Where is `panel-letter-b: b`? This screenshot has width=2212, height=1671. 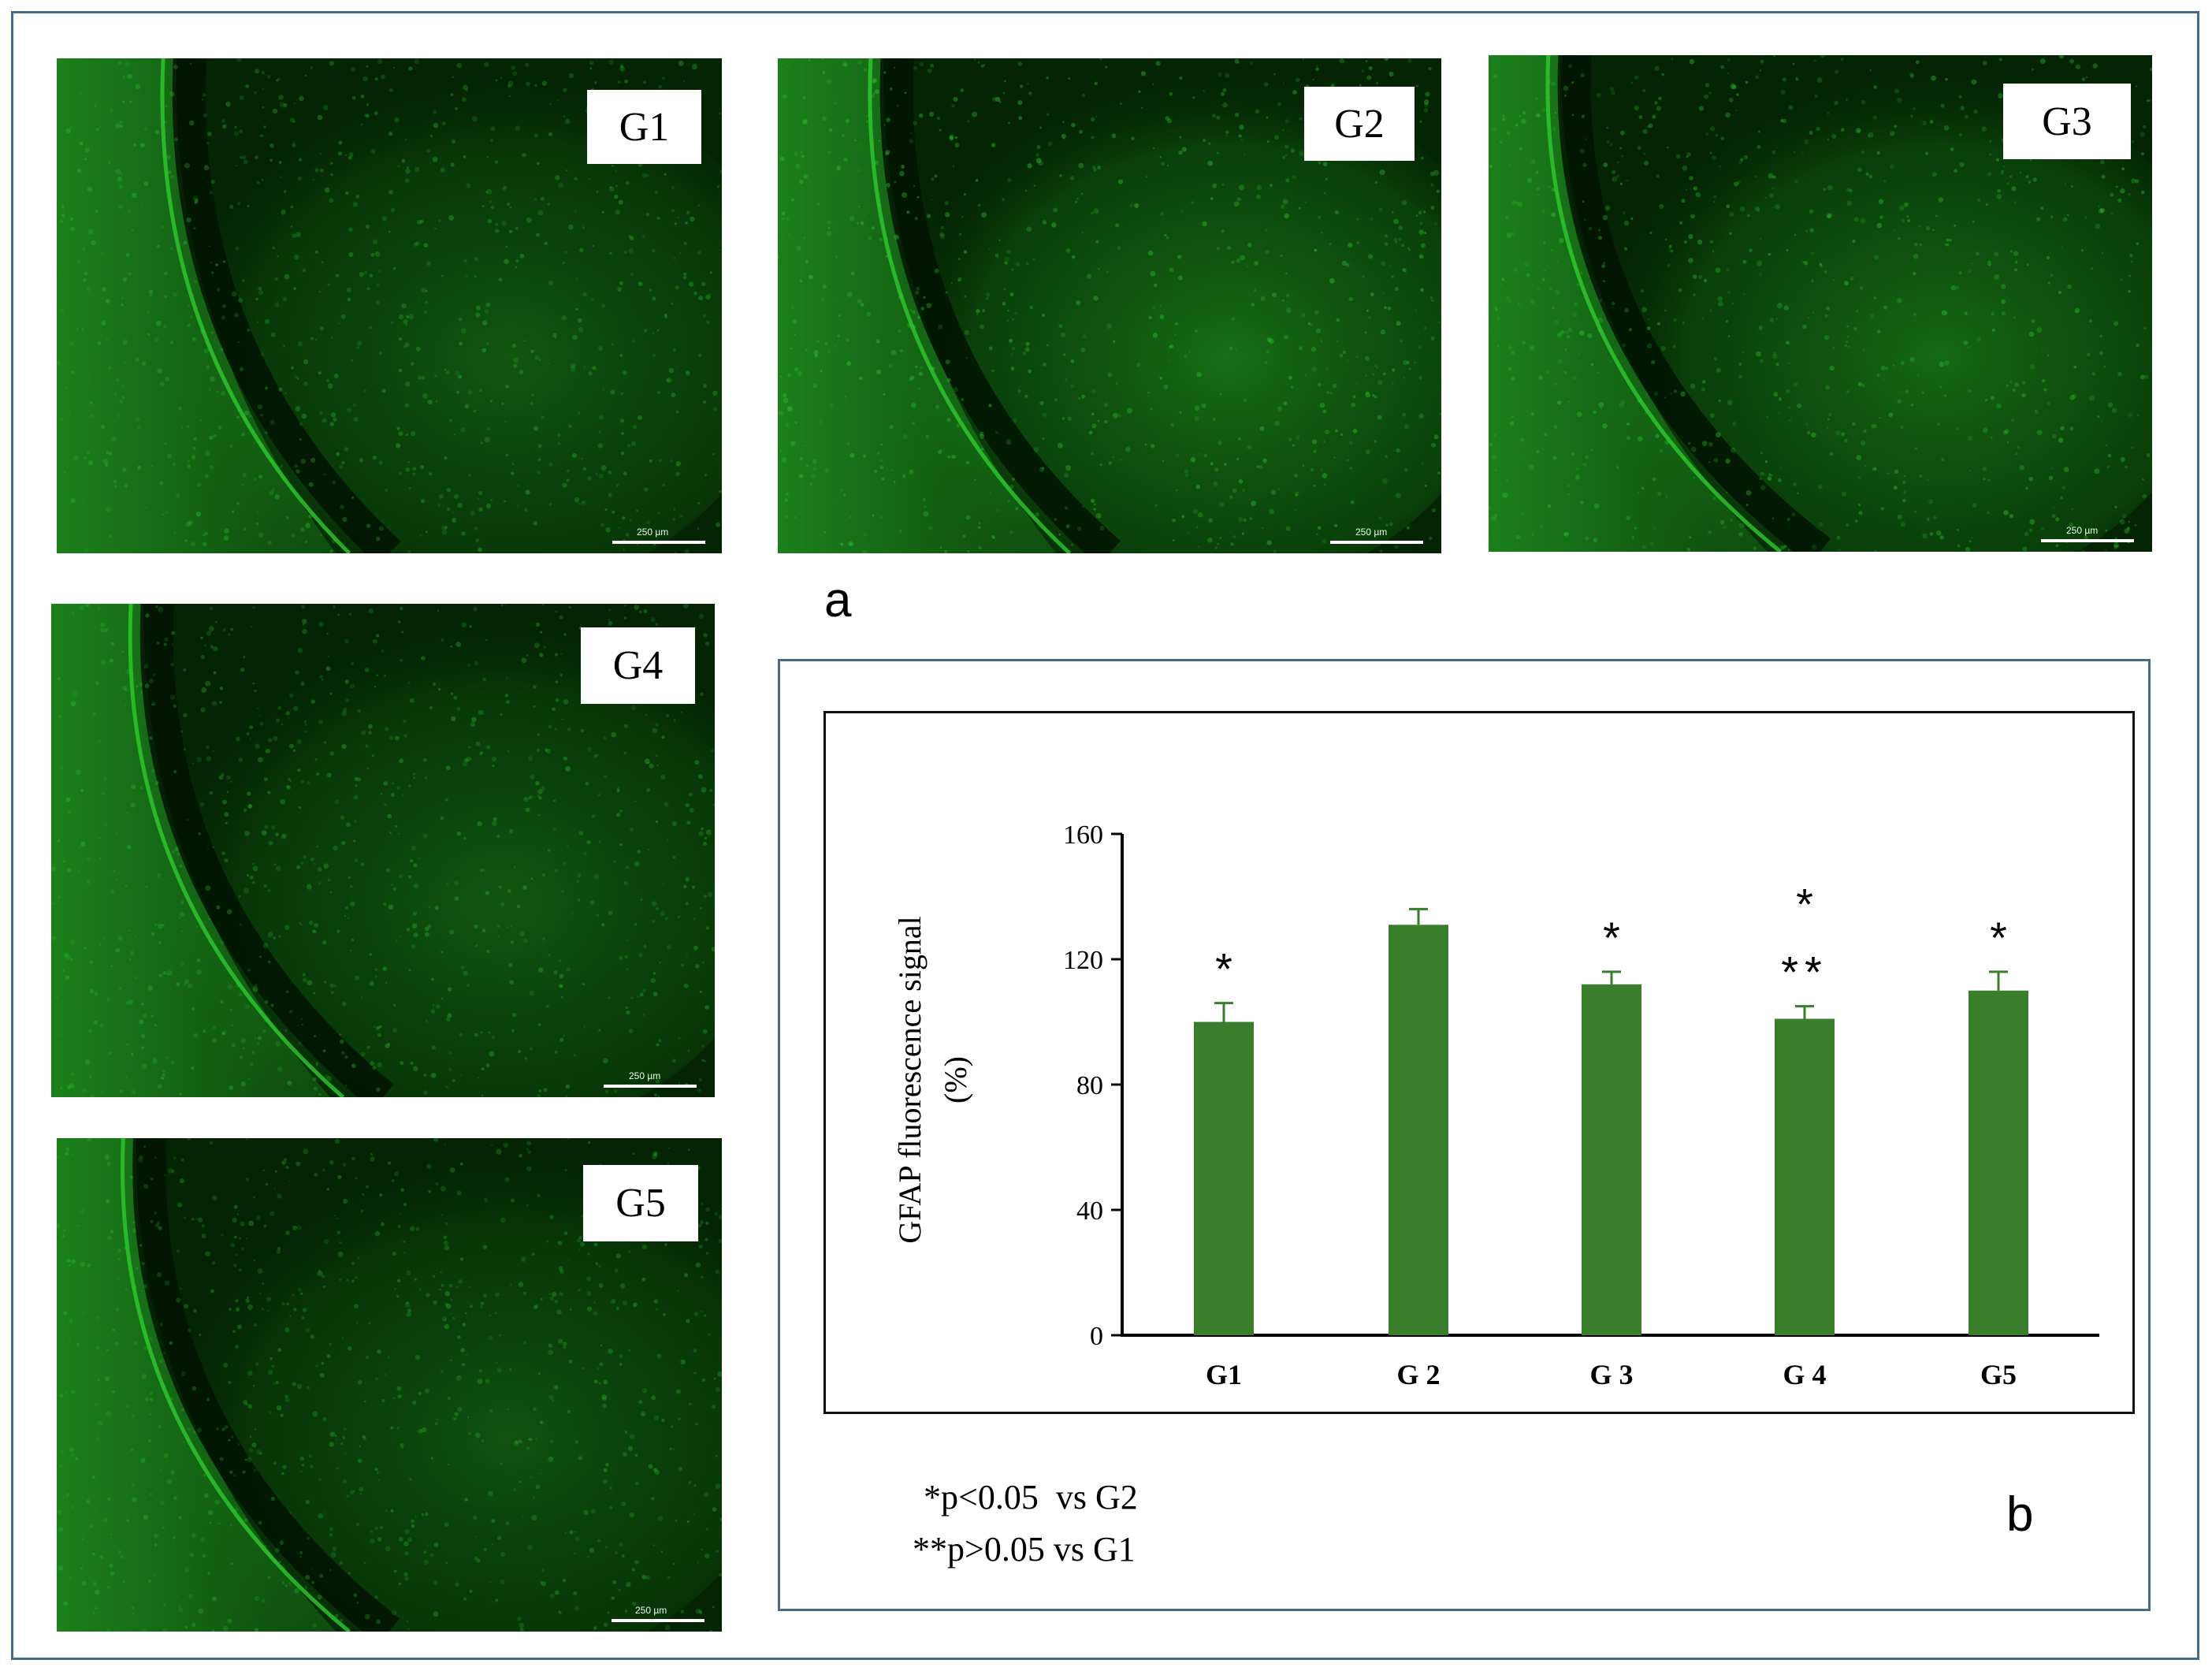 panel-letter-b: b is located at coordinates (2020, 1514).